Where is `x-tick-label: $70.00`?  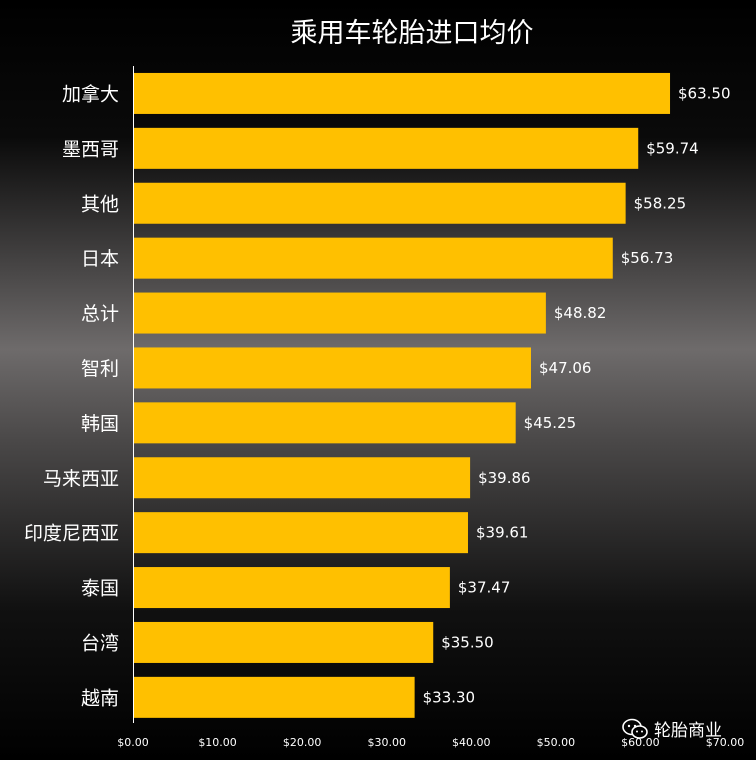
x-tick-label: $70.00 is located at coordinates (725, 742).